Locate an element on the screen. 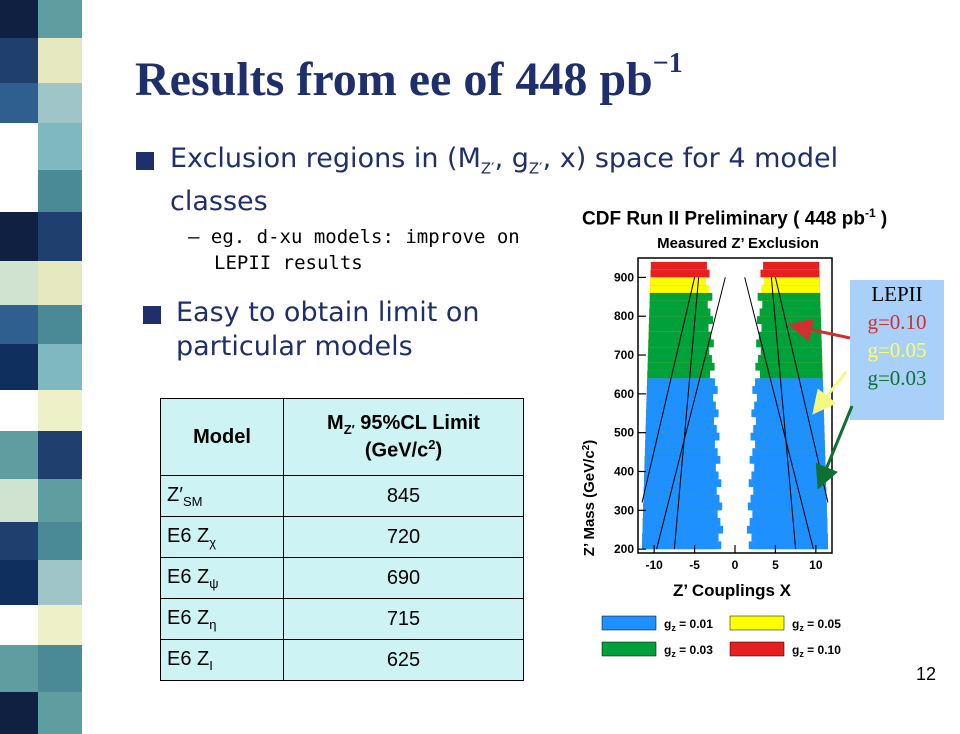 This screenshot has width=960, height=734. decorative-side-strip is located at coordinates (55, 367).